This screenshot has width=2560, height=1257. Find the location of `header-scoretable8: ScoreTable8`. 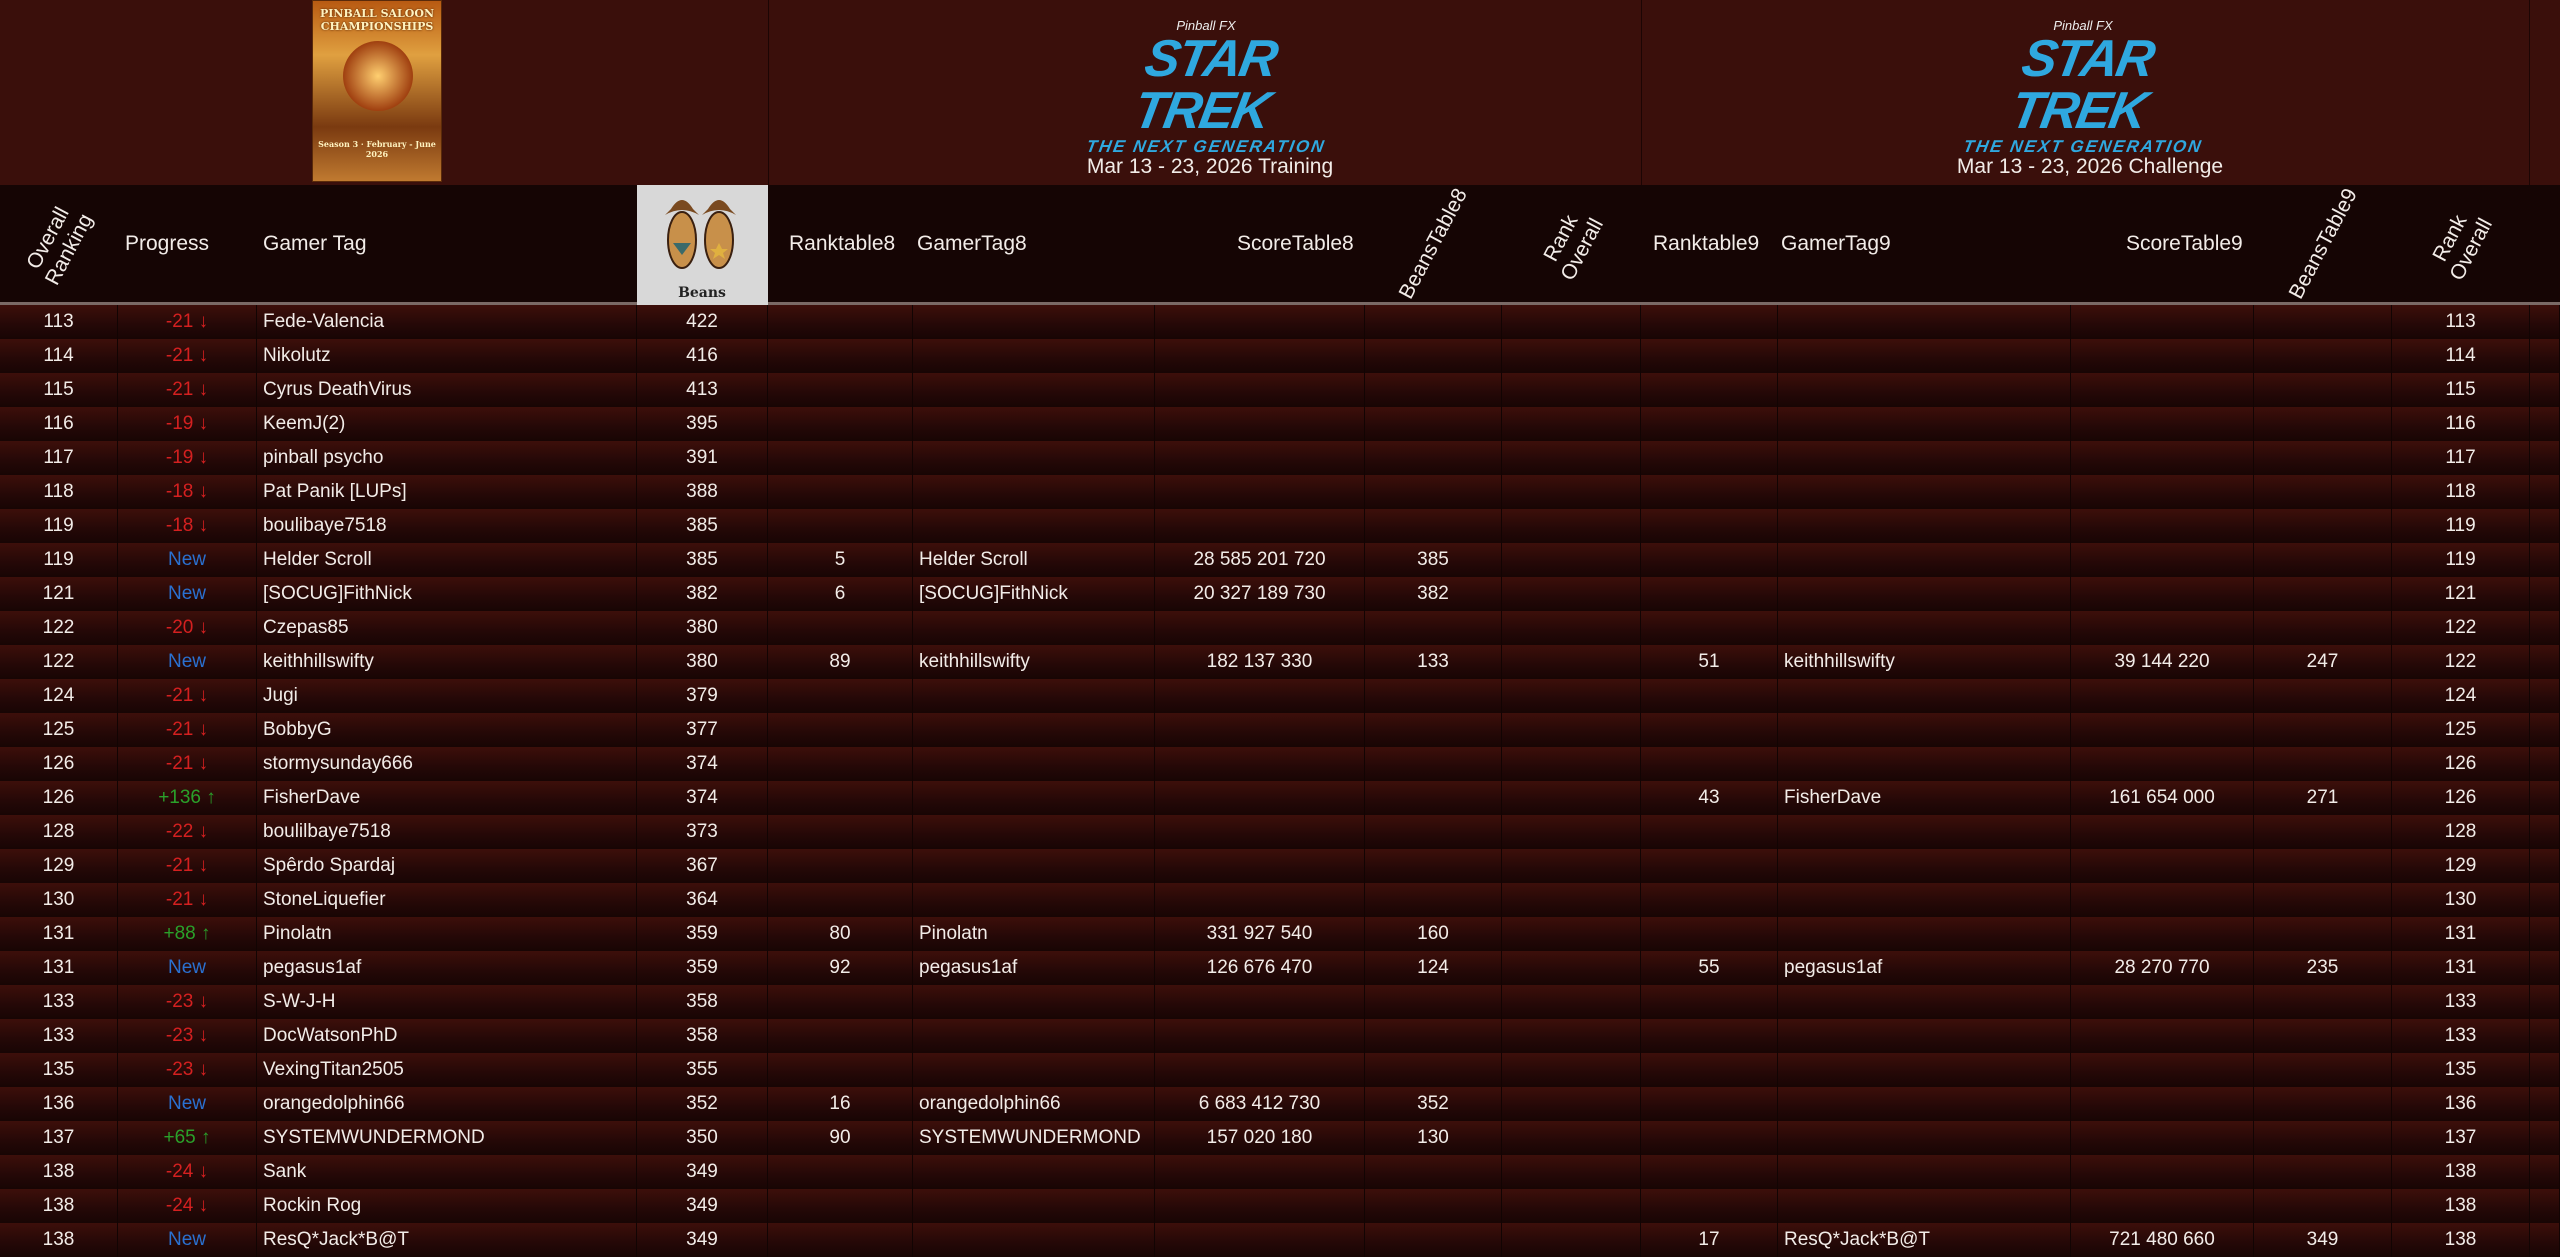

header-scoretable8: ScoreTable8 is located at coordinates (1295, 243).